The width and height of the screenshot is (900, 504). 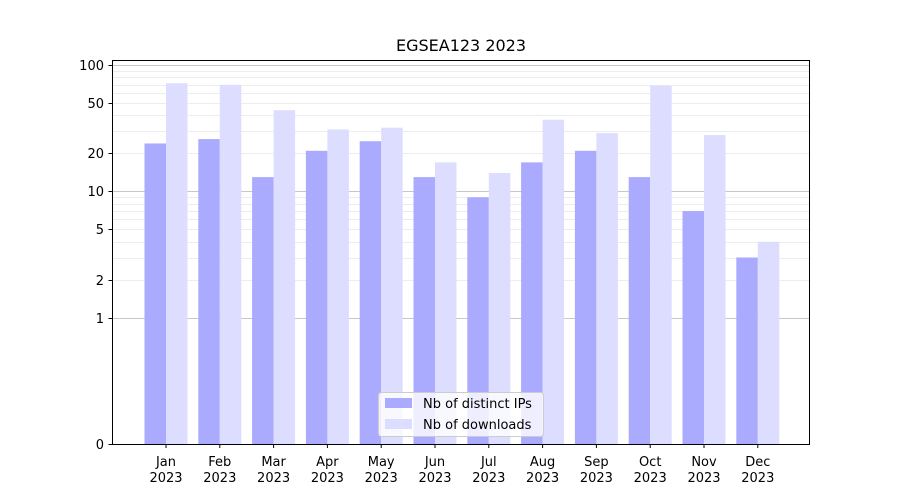 What do you see at coordinates (91, 66) in the screenshot?
I see `y-tick-label: 100` at bounding box center [91, 66].